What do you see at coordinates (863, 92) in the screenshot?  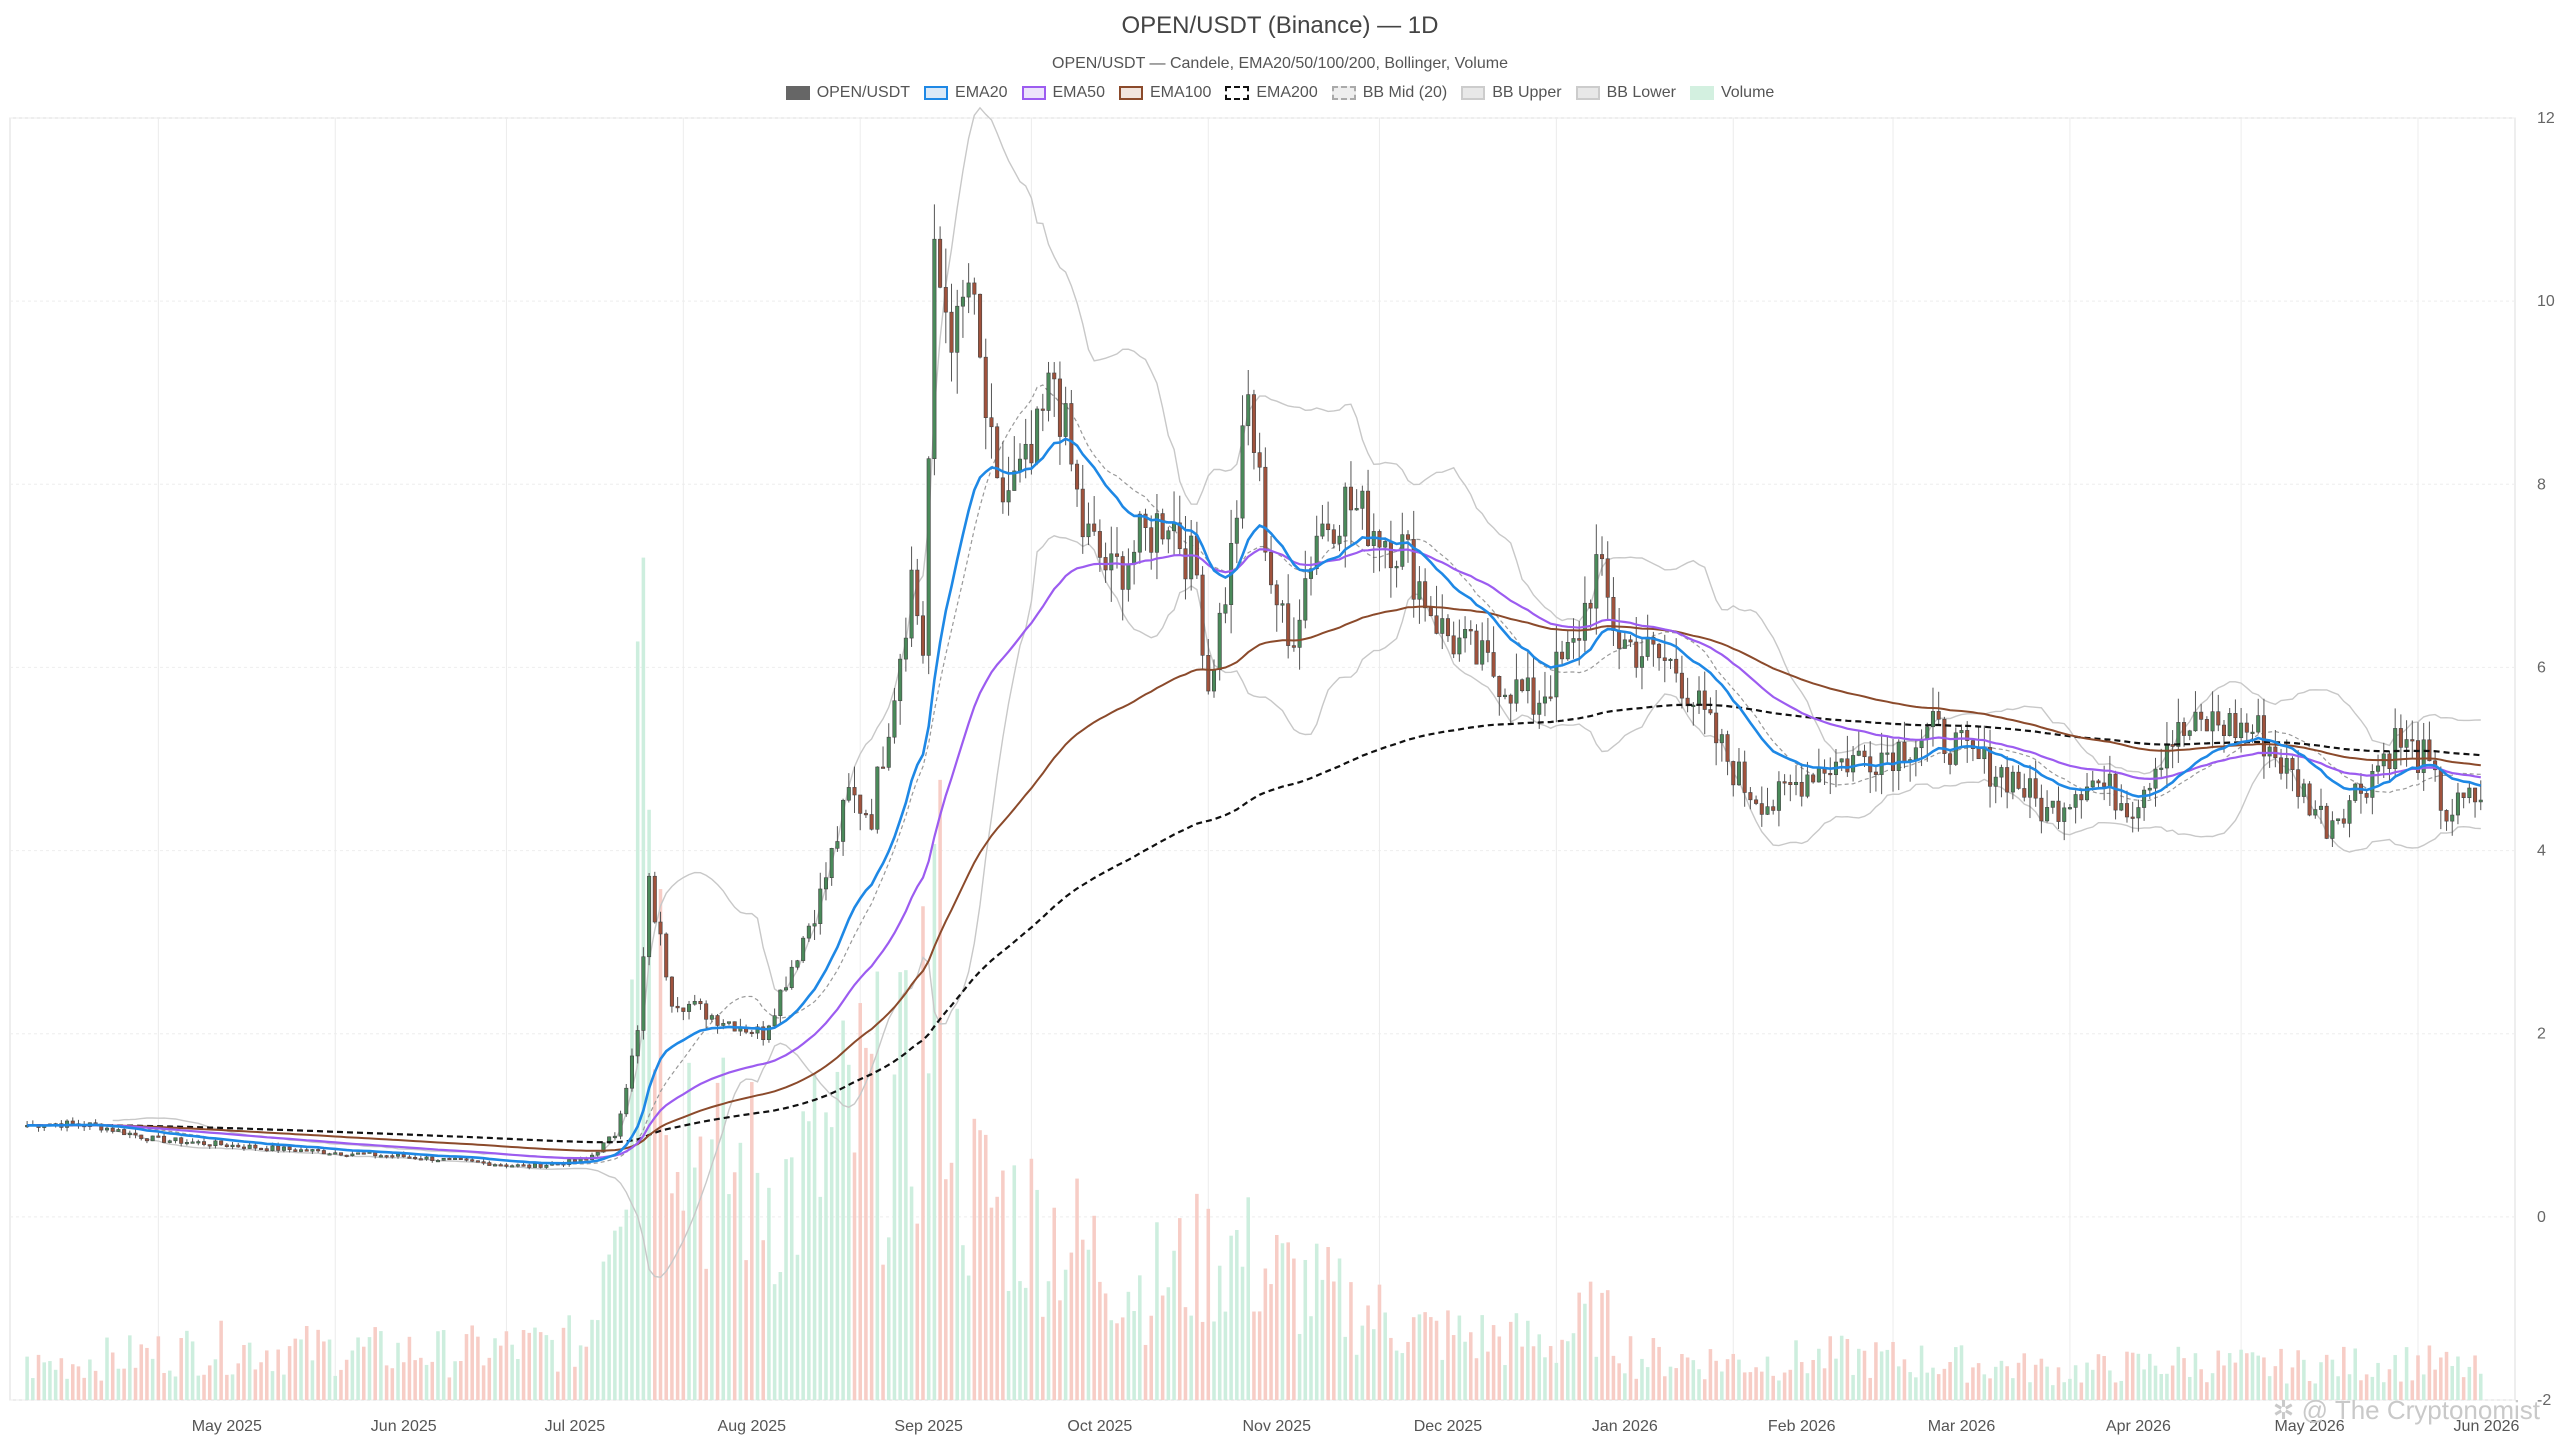 I see `legend-label: OPEN/USDT` at bounding box center [863, 92].